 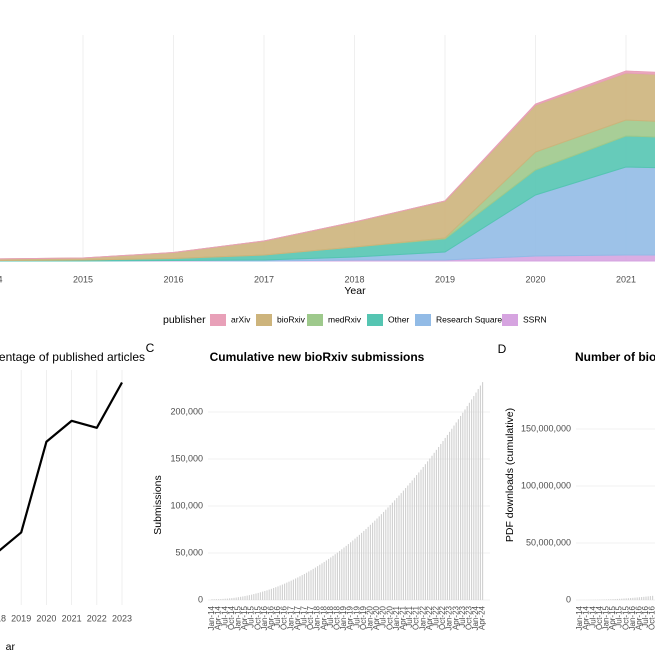 What do you see at coordinates (546, 485) in the screenshot?
I see `y-tick-label: 100,000,000` at bounding box center [546, 485].